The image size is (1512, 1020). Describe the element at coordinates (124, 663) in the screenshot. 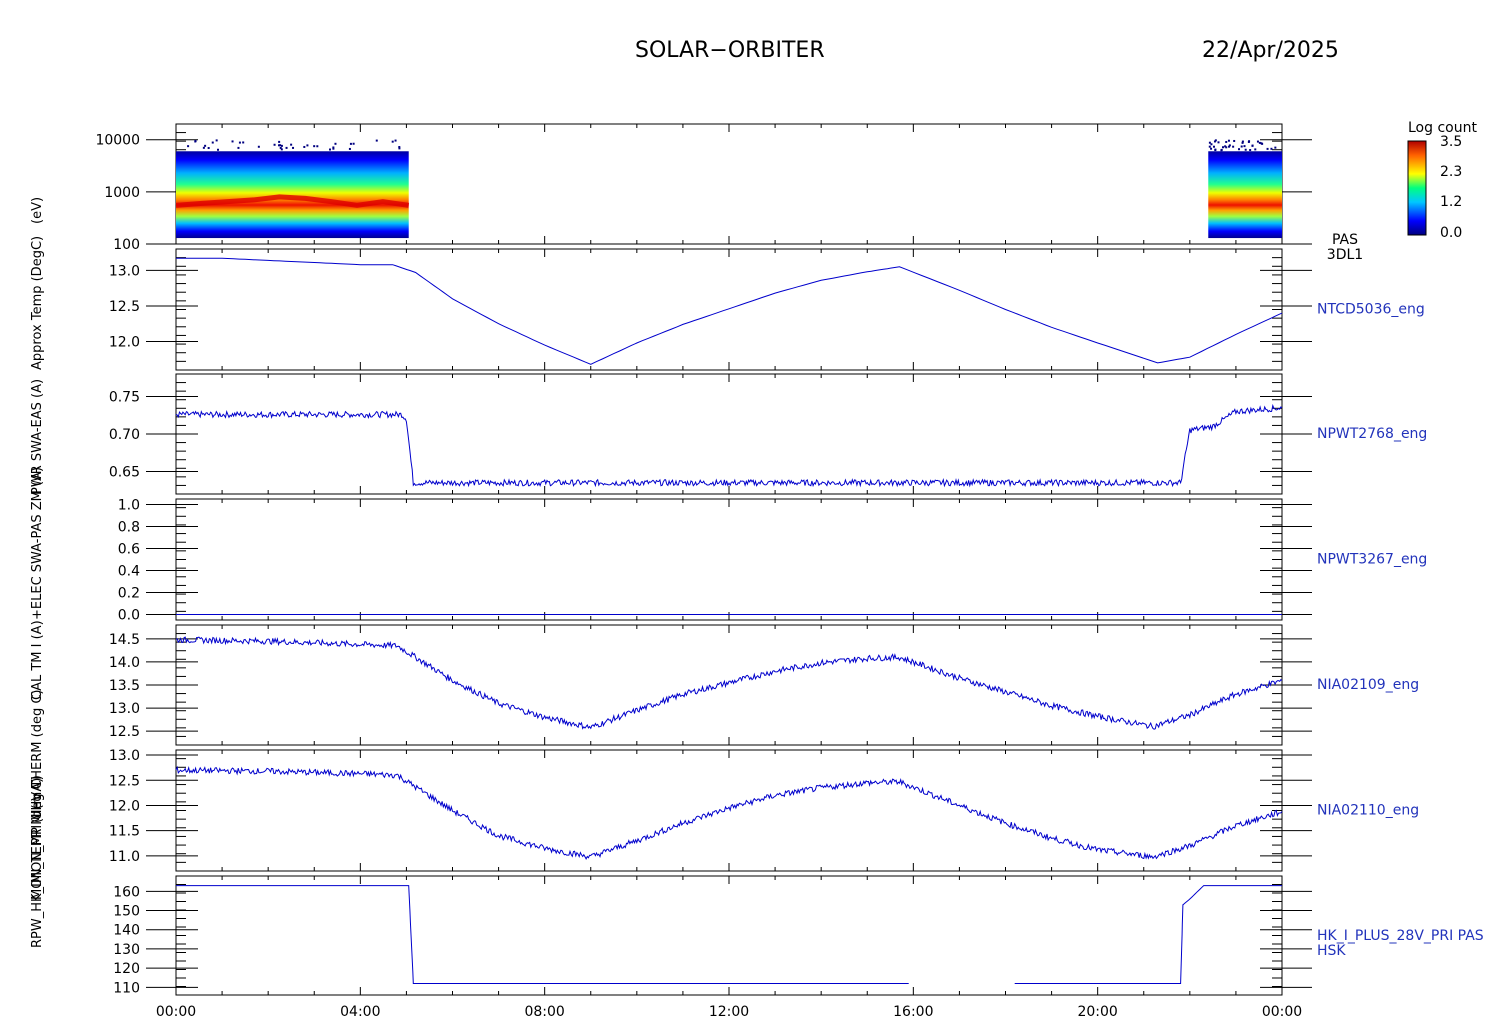

I see `panel-5-ytick-label: 14.0` at that location.